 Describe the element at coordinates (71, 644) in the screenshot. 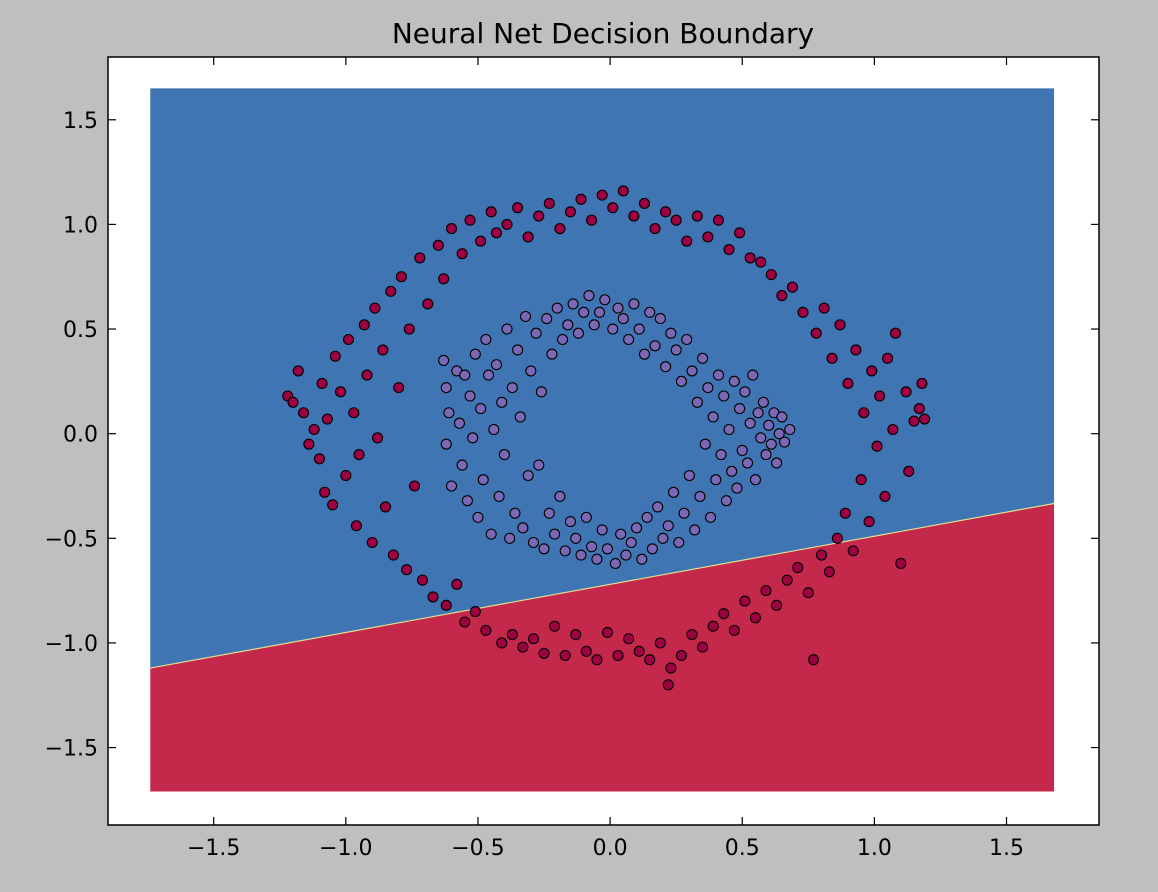

I see `y-tick-label: −1.0` at that location.